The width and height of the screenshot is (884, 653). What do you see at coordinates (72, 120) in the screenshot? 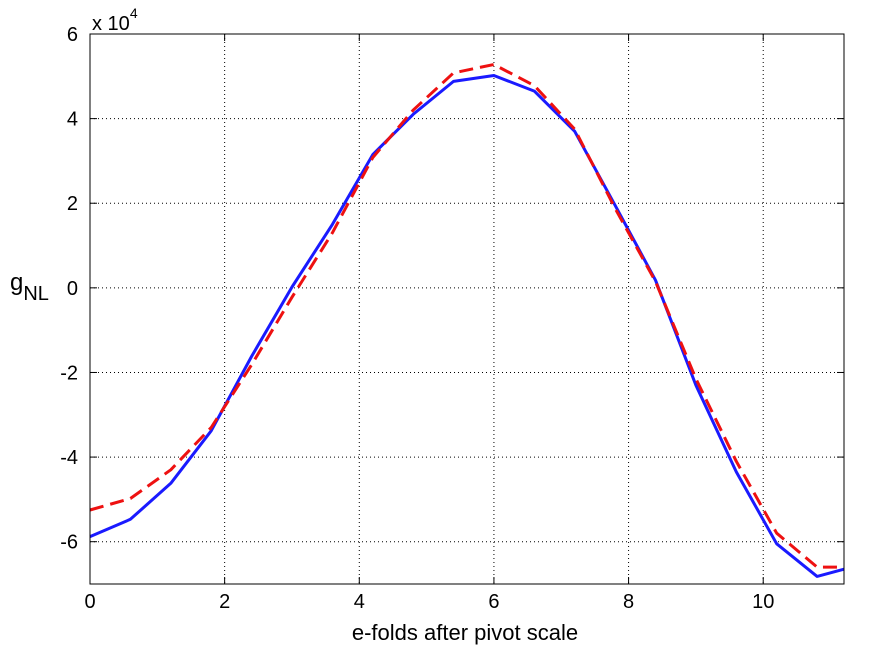
I see `y-tick-label: 4` at bounding box center [72, 120].